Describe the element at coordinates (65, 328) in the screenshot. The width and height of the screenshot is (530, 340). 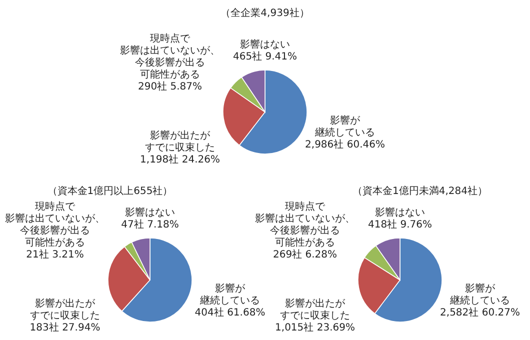
I see `data-label: 183社 27.94%` at that location.